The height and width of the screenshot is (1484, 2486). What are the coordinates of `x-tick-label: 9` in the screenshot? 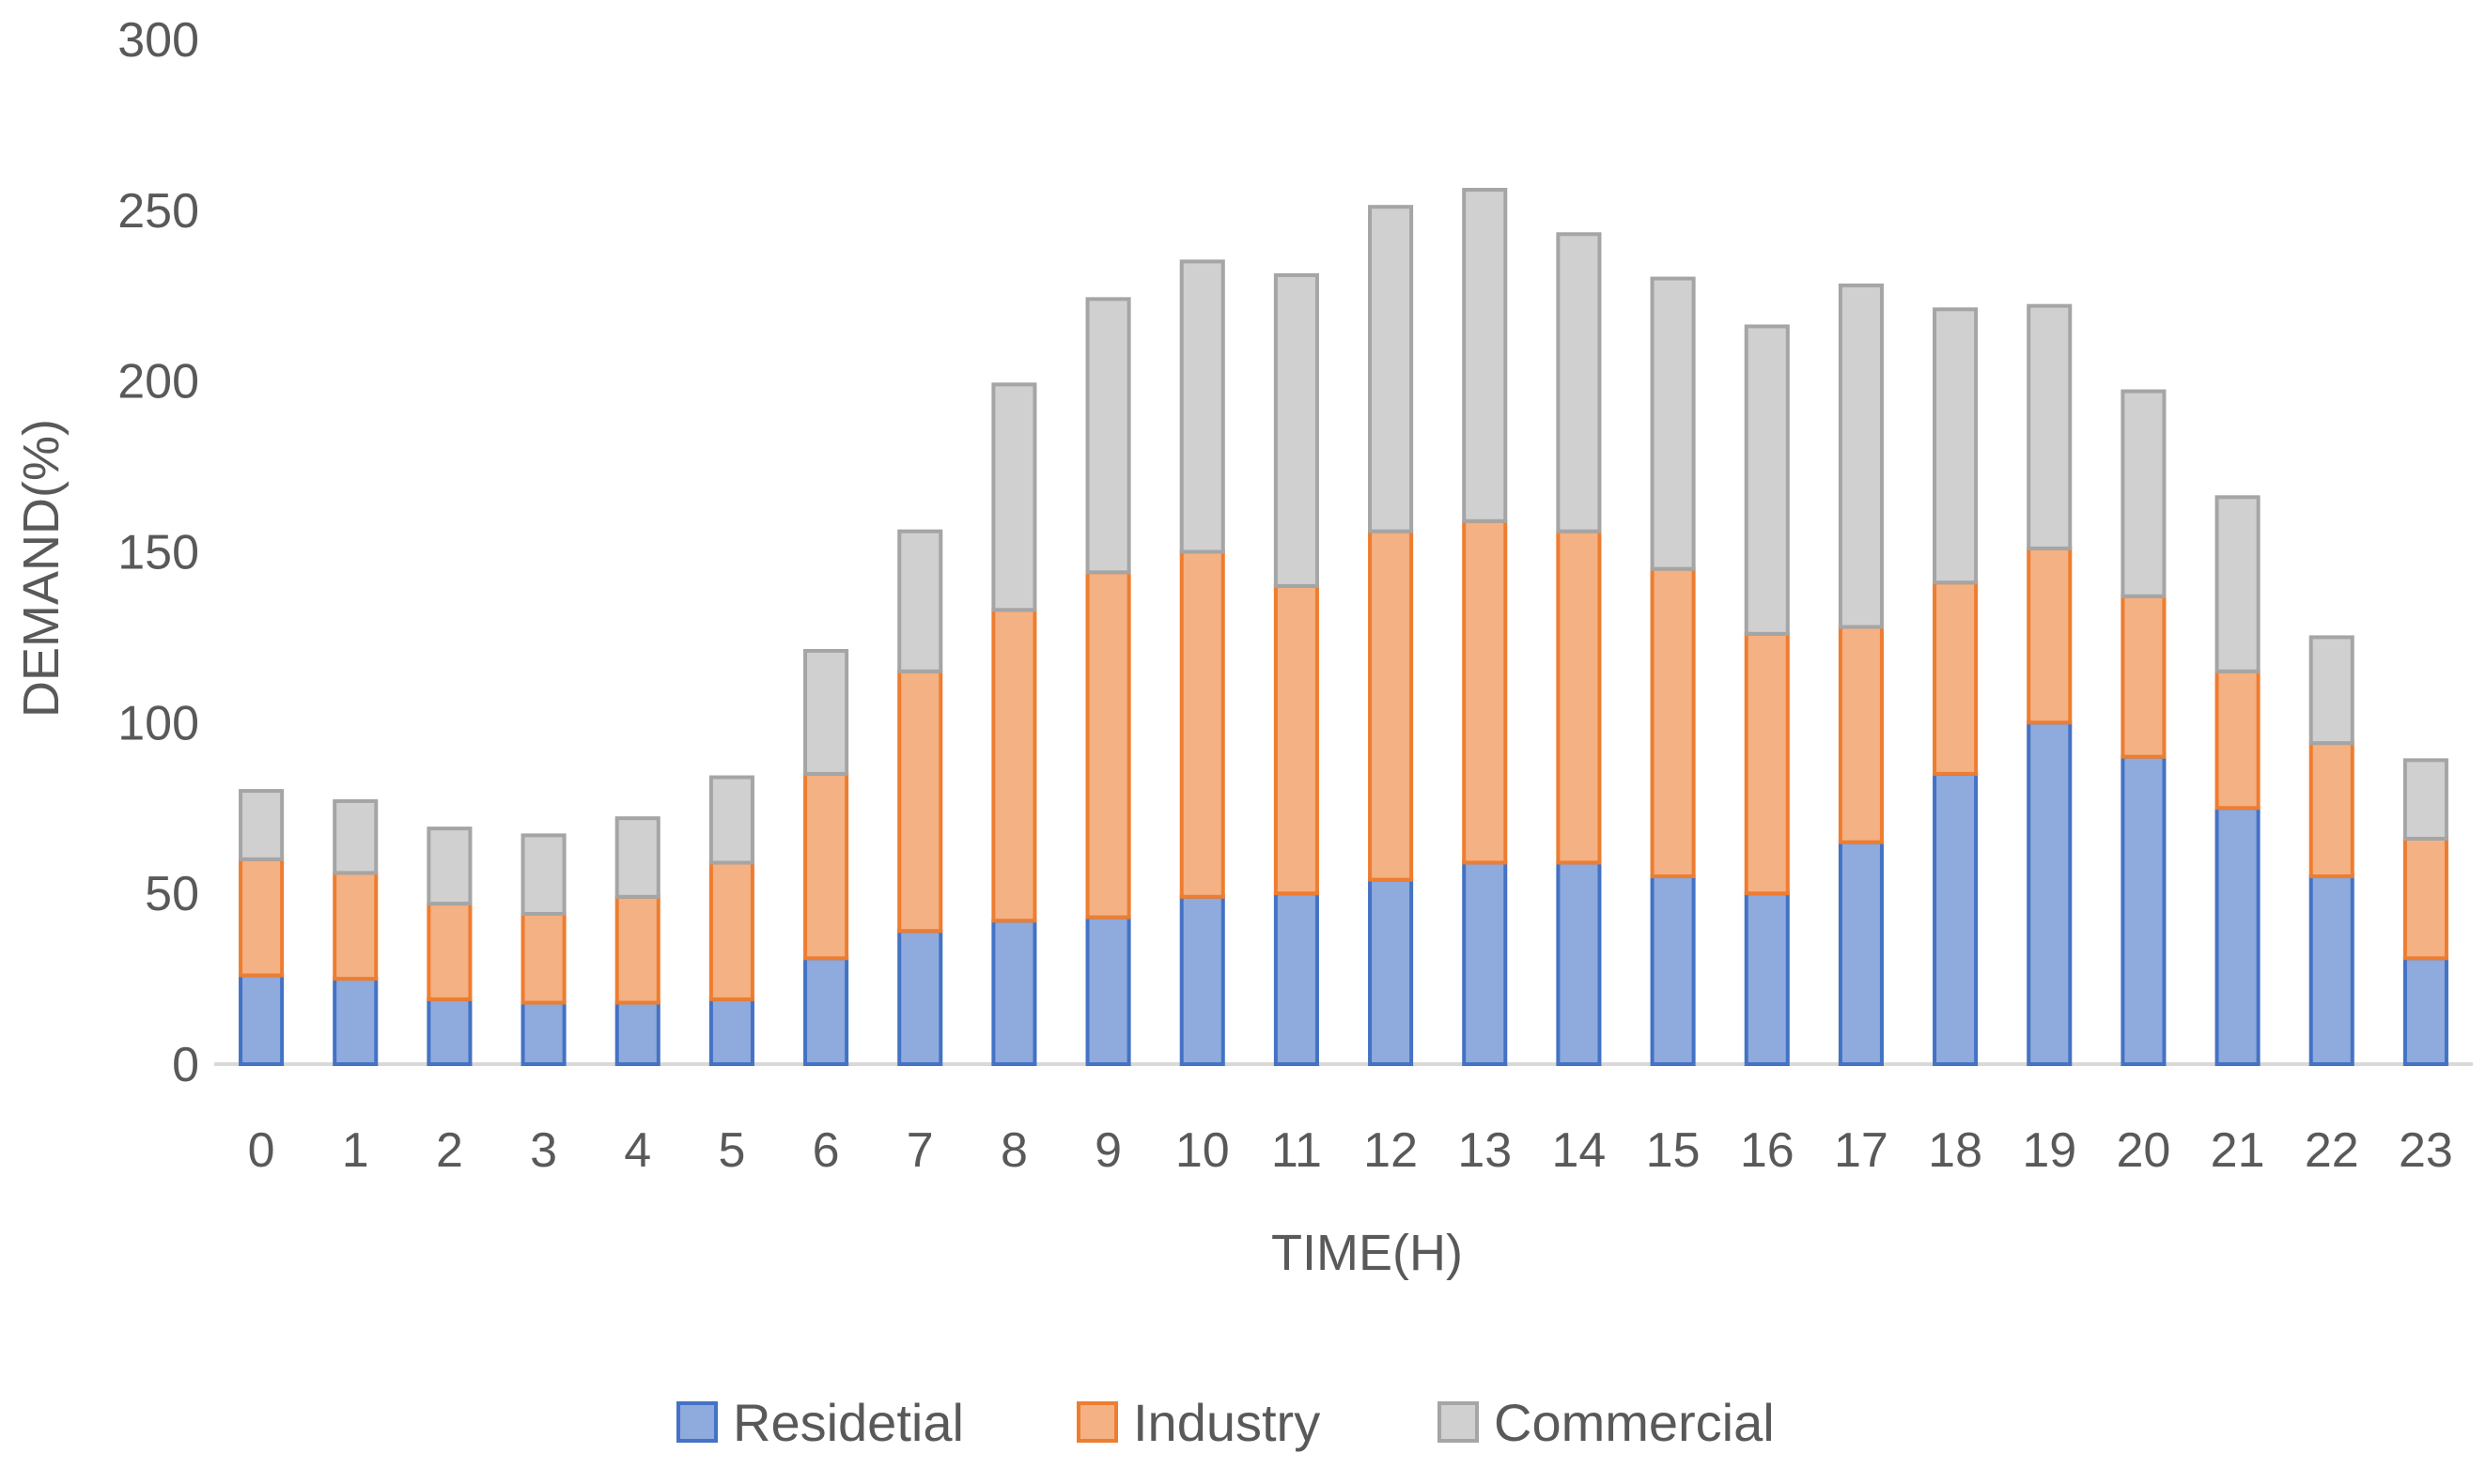 It's located at (1109, 1150).